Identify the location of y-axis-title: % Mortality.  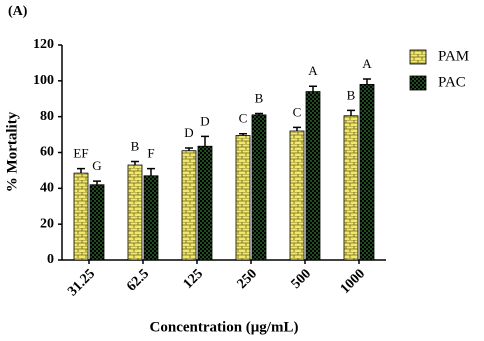
(12, 151).